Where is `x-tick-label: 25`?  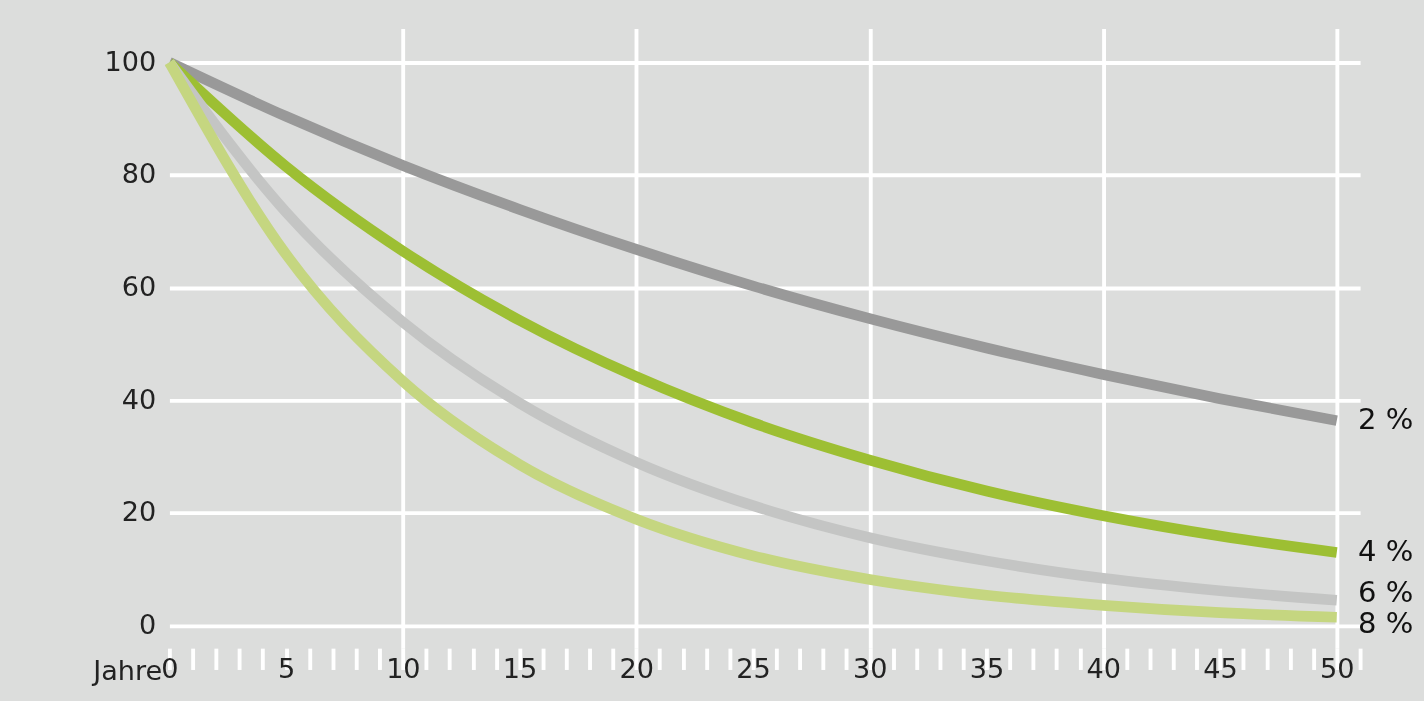
x-tick-label: 25 is located at coordinates (753, 668).